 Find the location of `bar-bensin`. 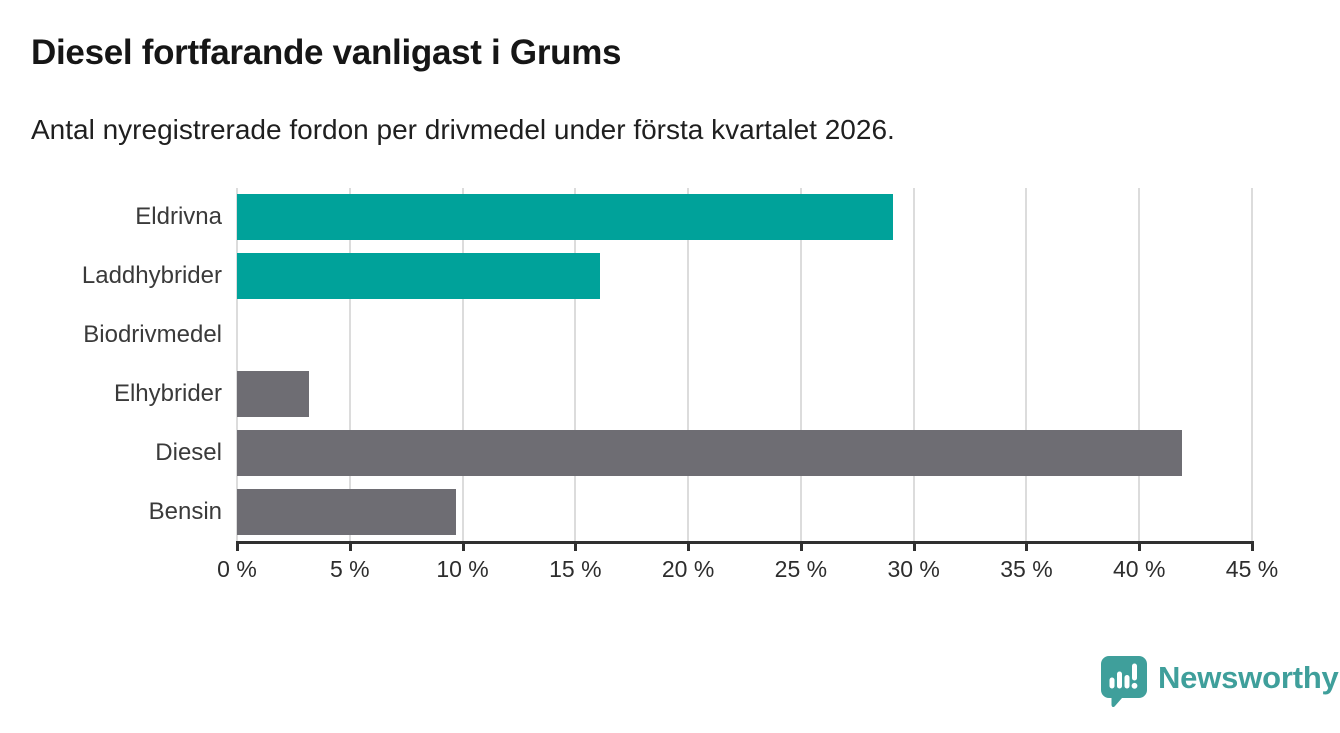

bar-bensin is located at coordinates (346, 511).